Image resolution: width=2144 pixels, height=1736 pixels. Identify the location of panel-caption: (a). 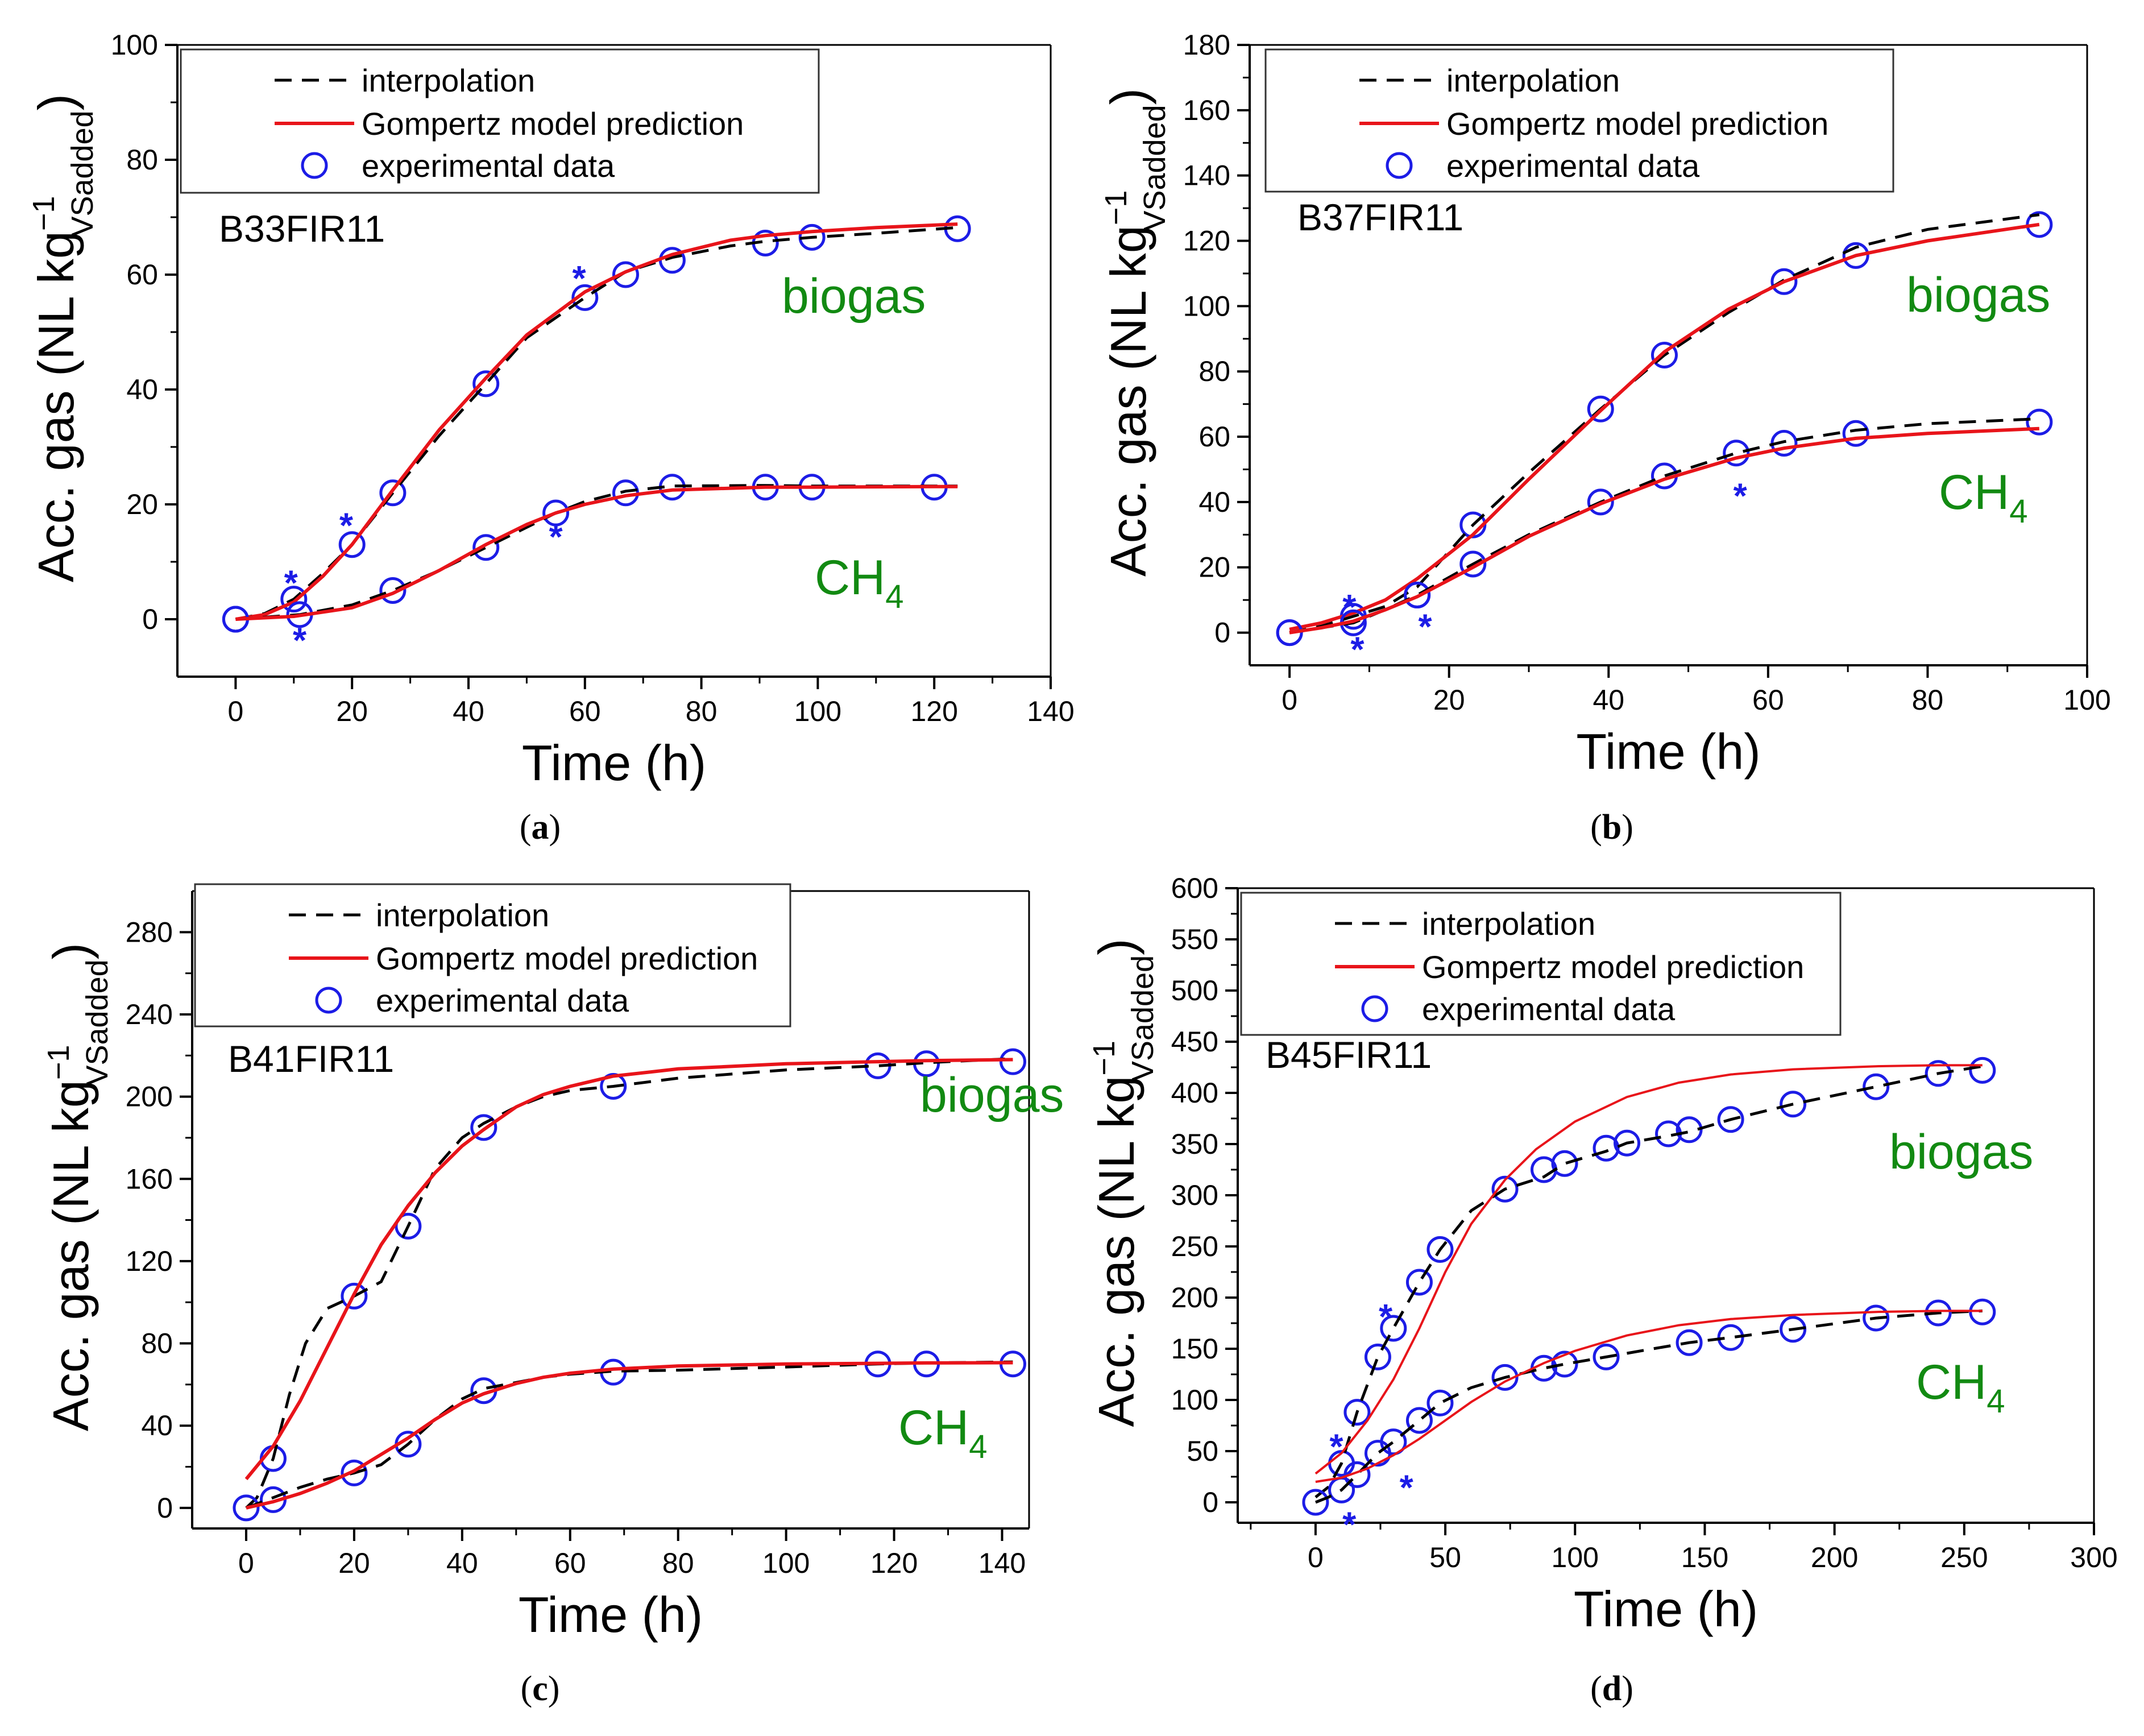
(540, 827).